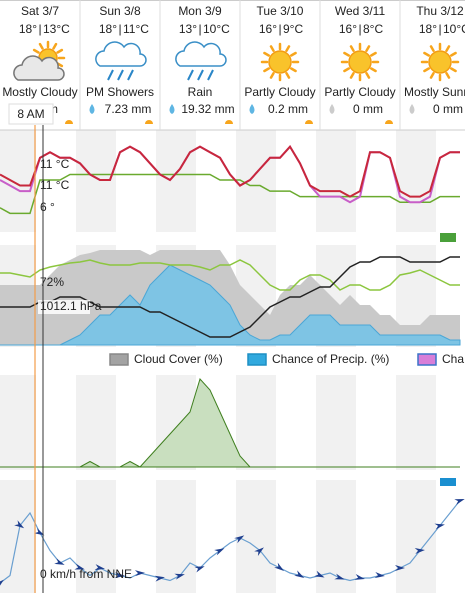 This screenshot has height=593, width=465. Describe the element at coordinates (178, 359) in the screenshot. I see `legend-label: Cloud Cover (%)` at that location.